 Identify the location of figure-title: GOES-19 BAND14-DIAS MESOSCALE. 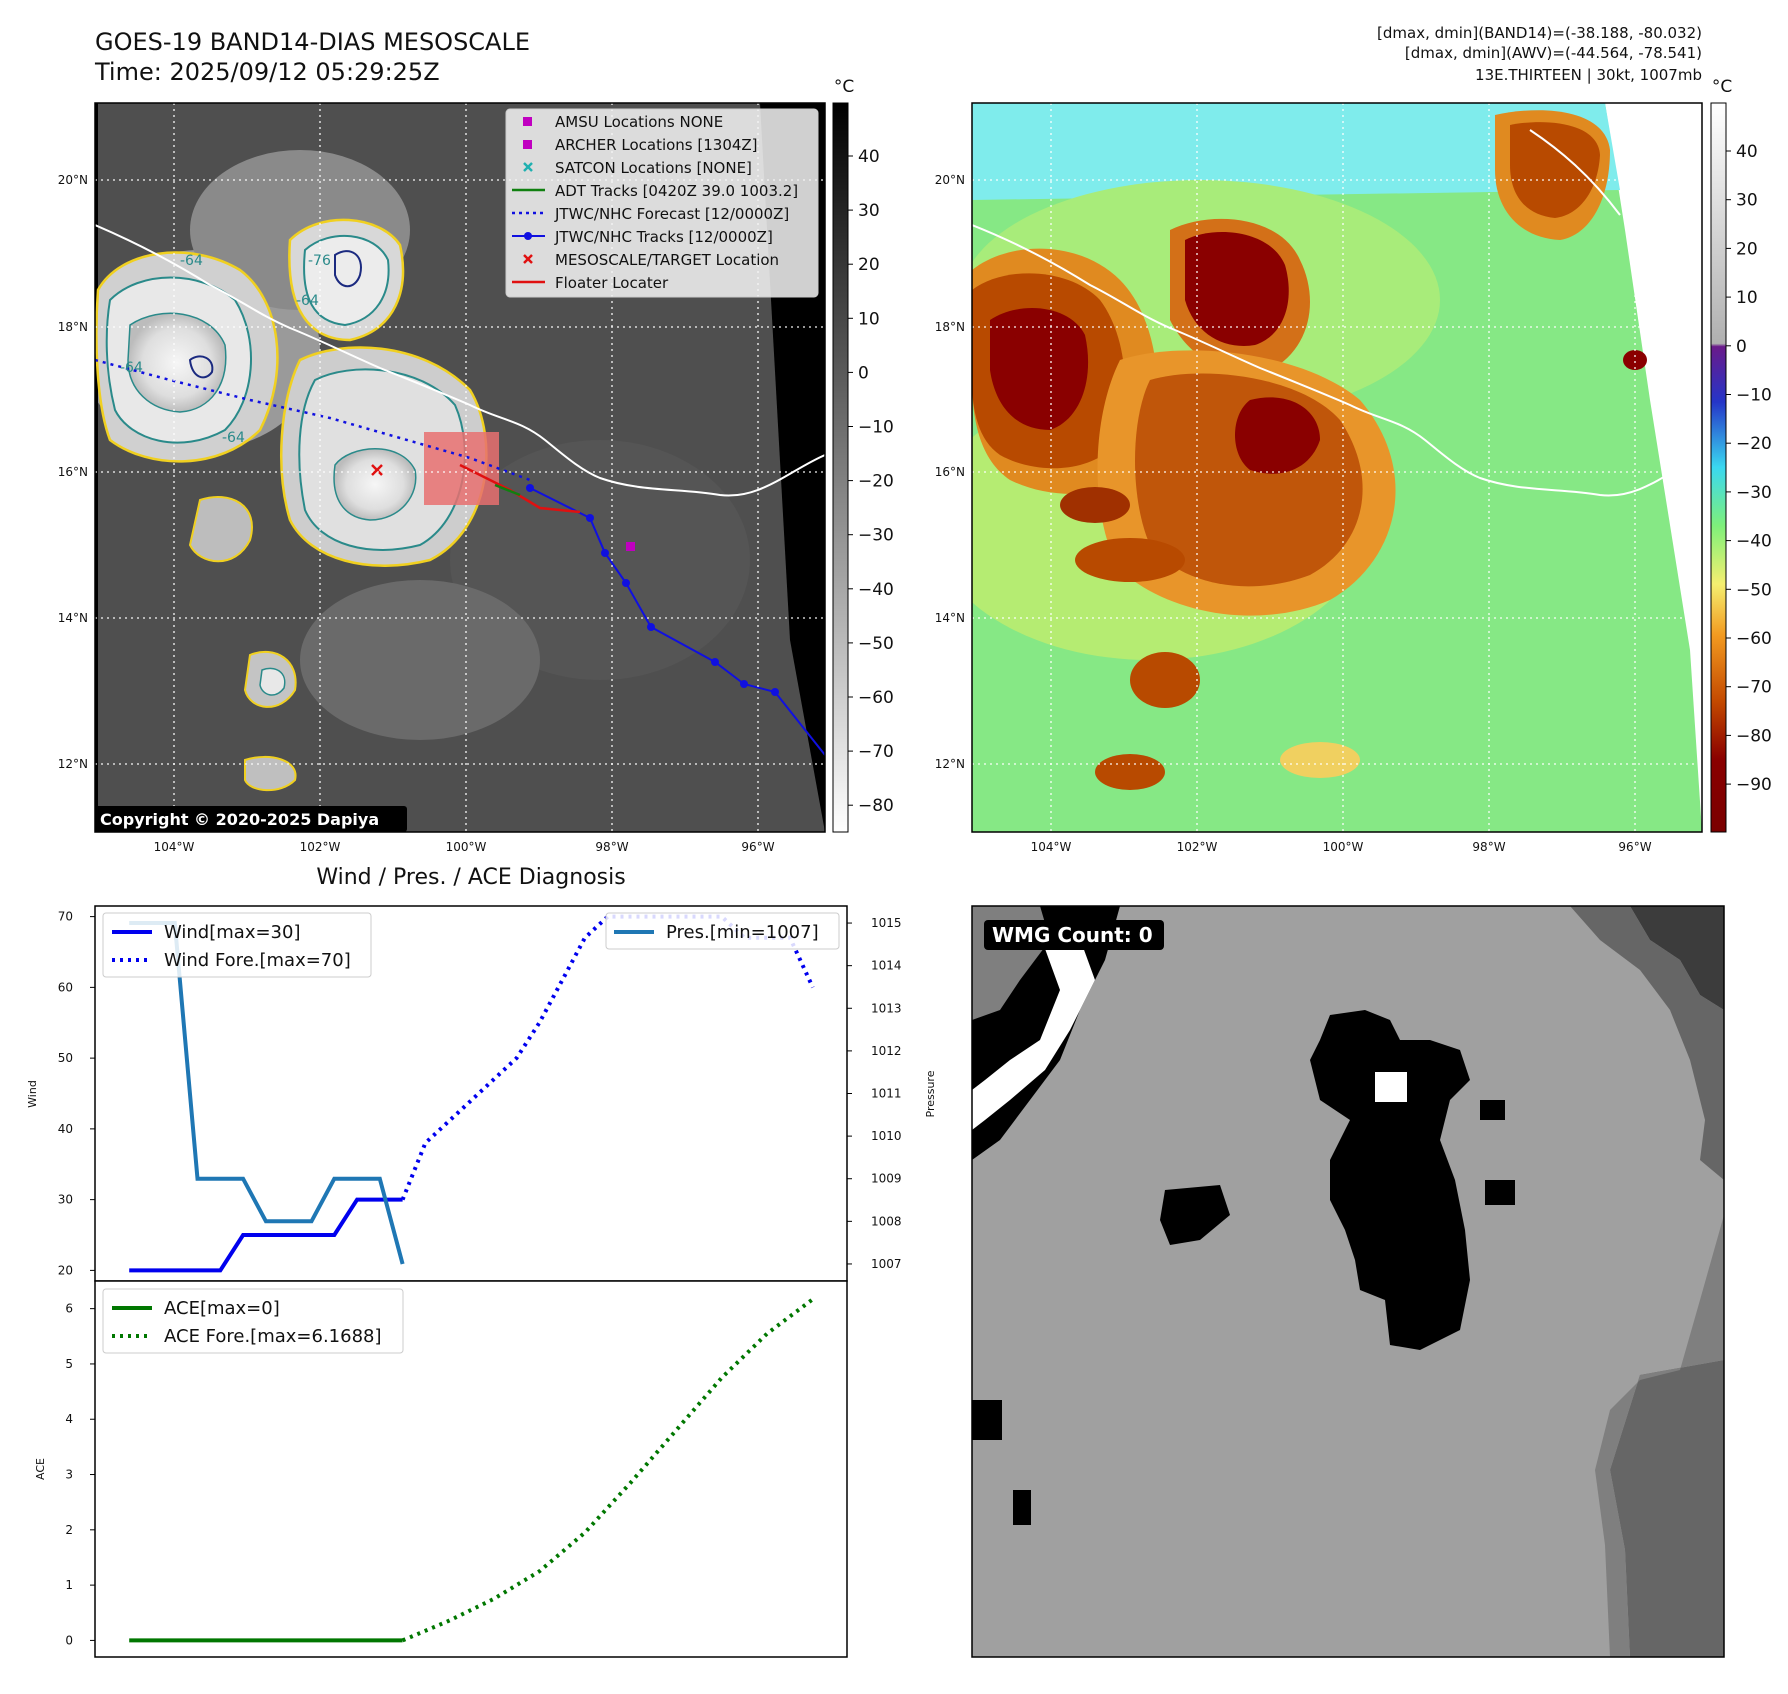
(312, 42).